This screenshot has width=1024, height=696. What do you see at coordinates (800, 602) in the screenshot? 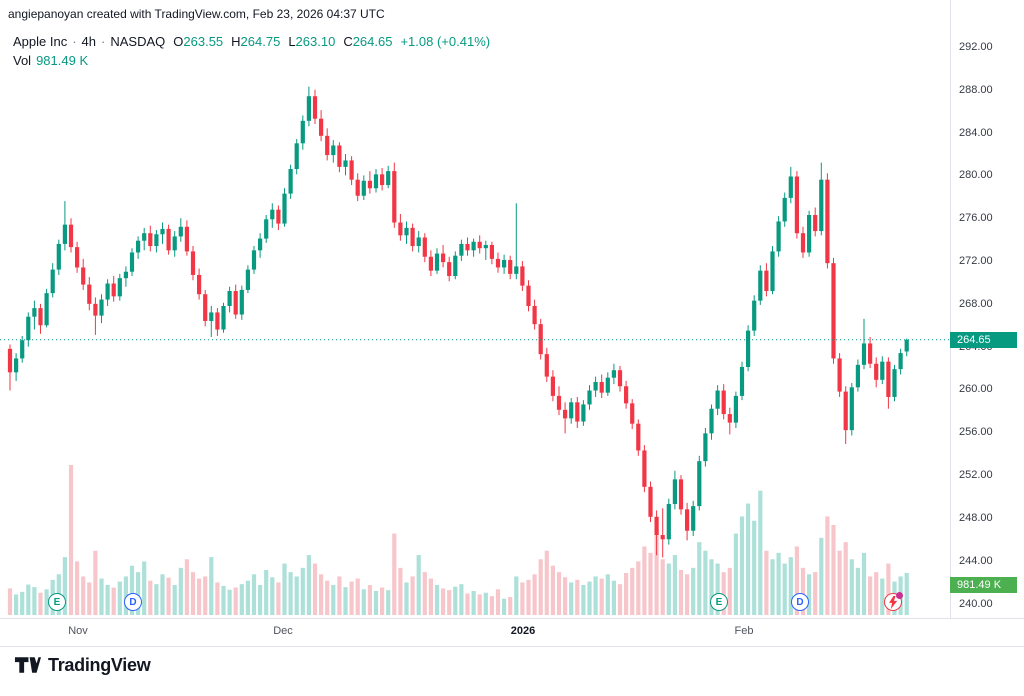
I see `dividend-marker: D` at bounding box center [800, 602].